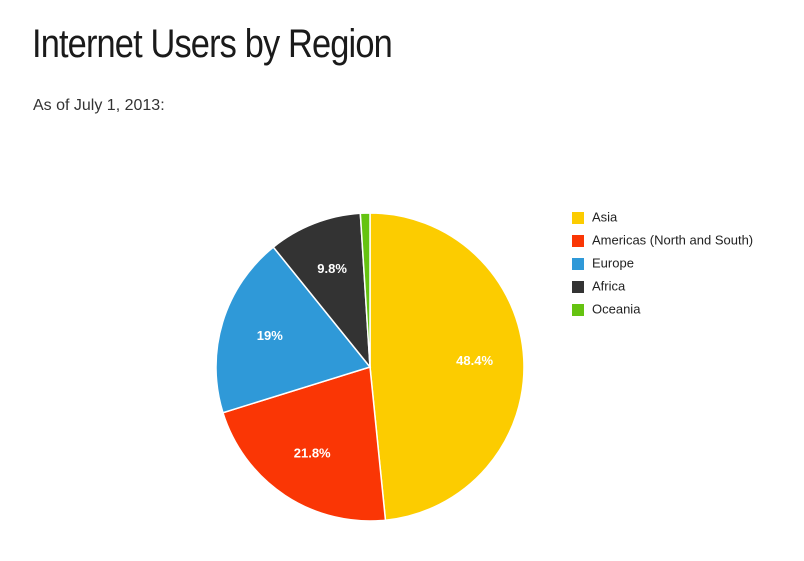 Image resolution: width=804 pixels, height=561 pixels. I want to click on slice-label-americas-north-and-south: 21.8%, so click(312, 453).